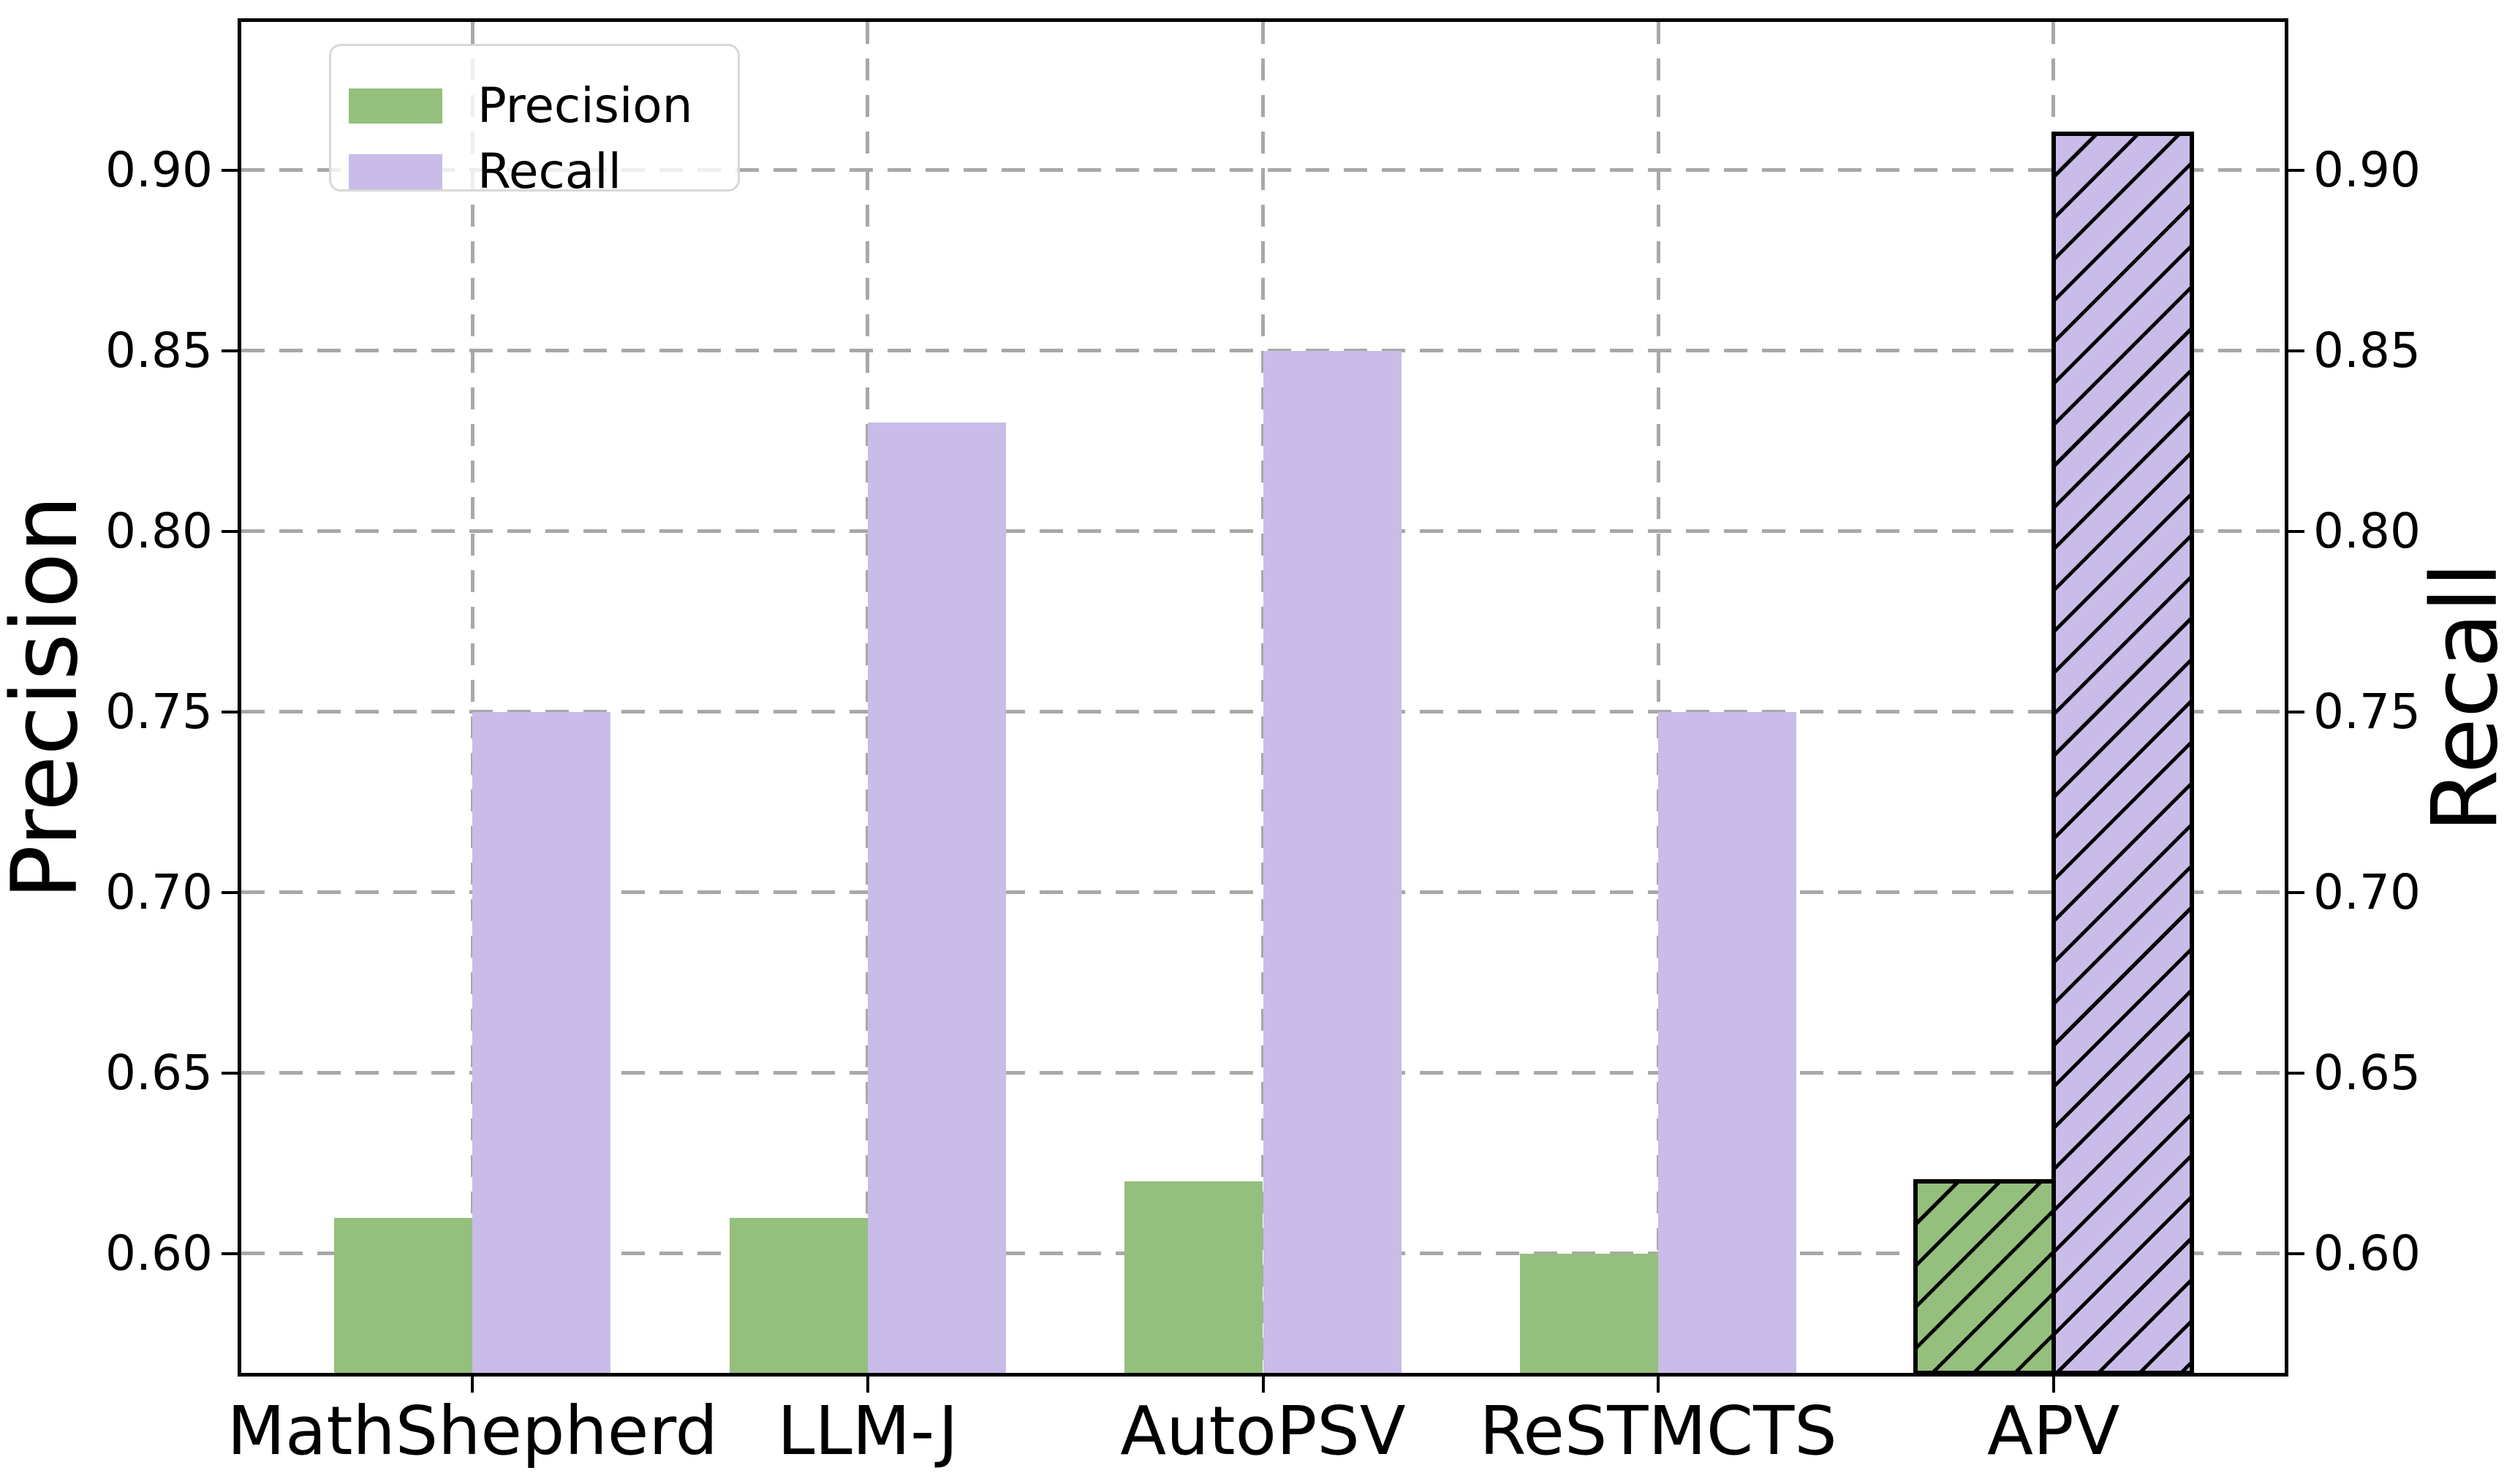 This screenshot has width=2515, height=1484. What do you see at coordinates (1658, 1431) in the screenshot?
I see `xtick-label-ReSTMCTS: ReSTMCTS` at bounding box center [1658, 1431].